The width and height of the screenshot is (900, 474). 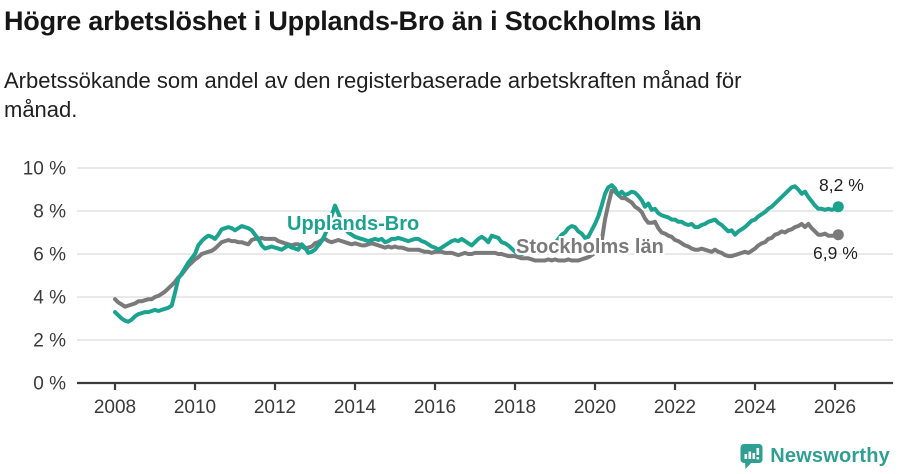 What do you see at coordinates (49, 298) in the screenshot?
I see `y-axis-tick-label: 4 %` at bounding box center [49, 298].